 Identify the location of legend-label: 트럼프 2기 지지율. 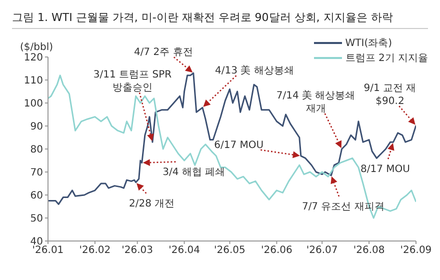
(386, 58).